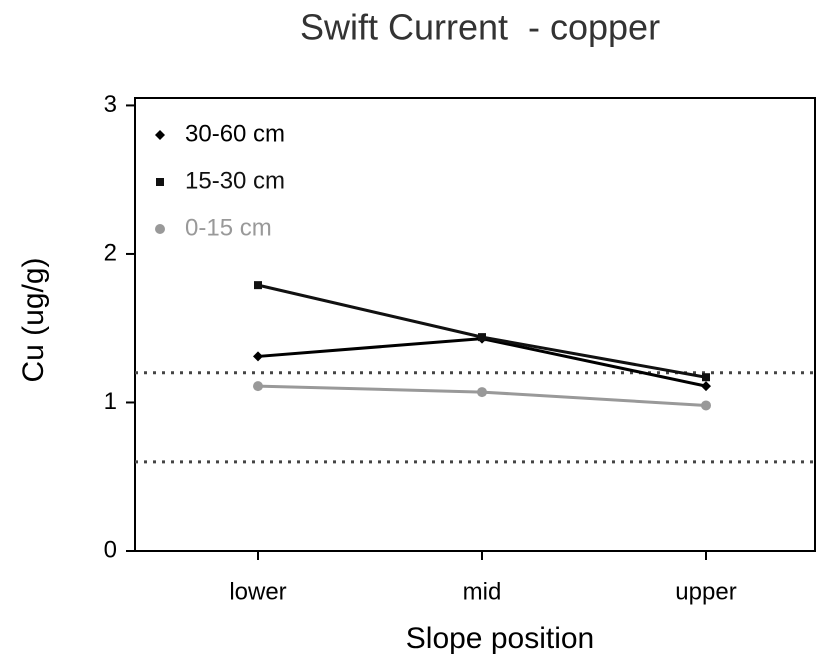 The image size is (817, 662). What do you see at coordinates (110, 104) in the screenshot?
I see `y-tick-label: 3` at bounding box center [110, 104].